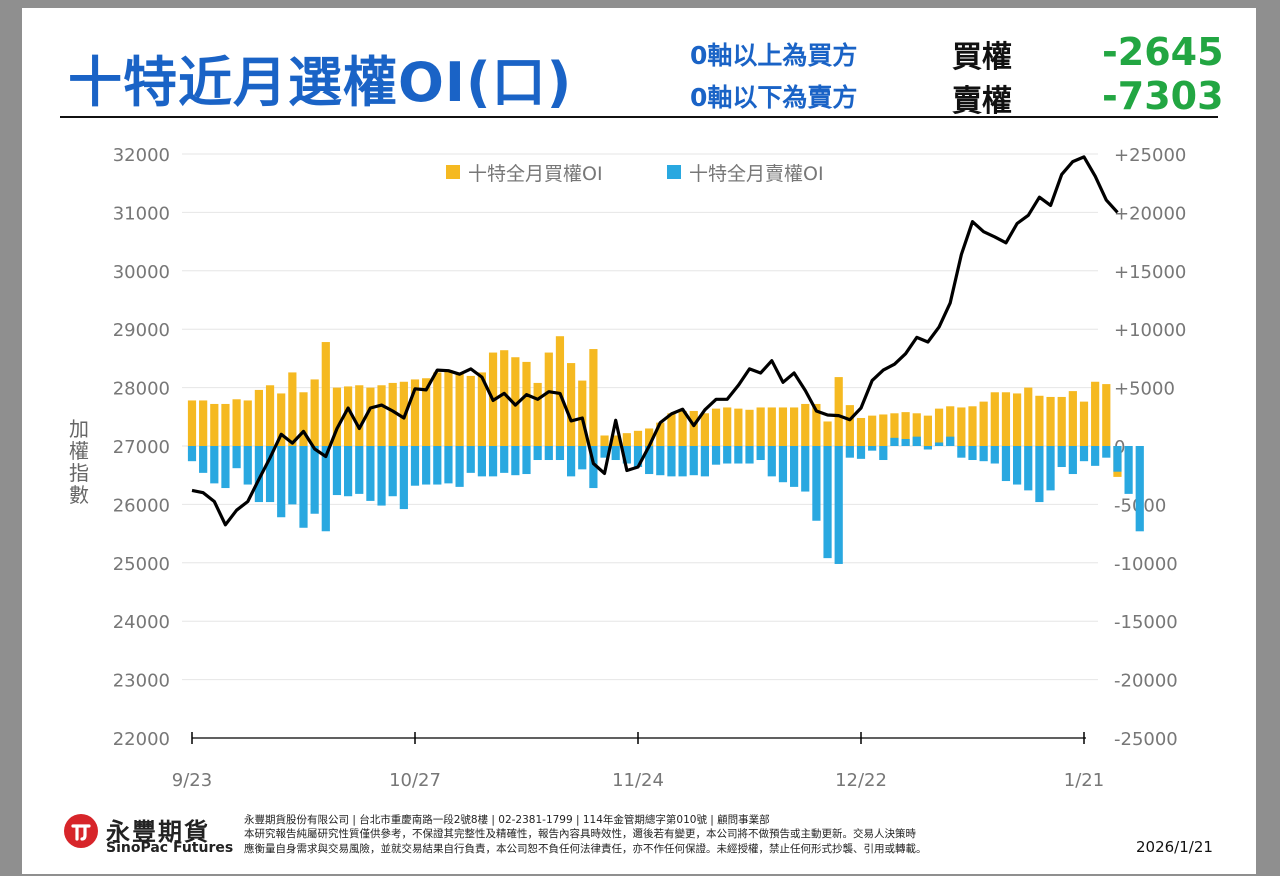 This screenshot has height=876, width=1280. What do you see at coordinates (1146, 622) in the screenshot?
I see `right-tick-label: -15000` at bounding box center [1146, 622].